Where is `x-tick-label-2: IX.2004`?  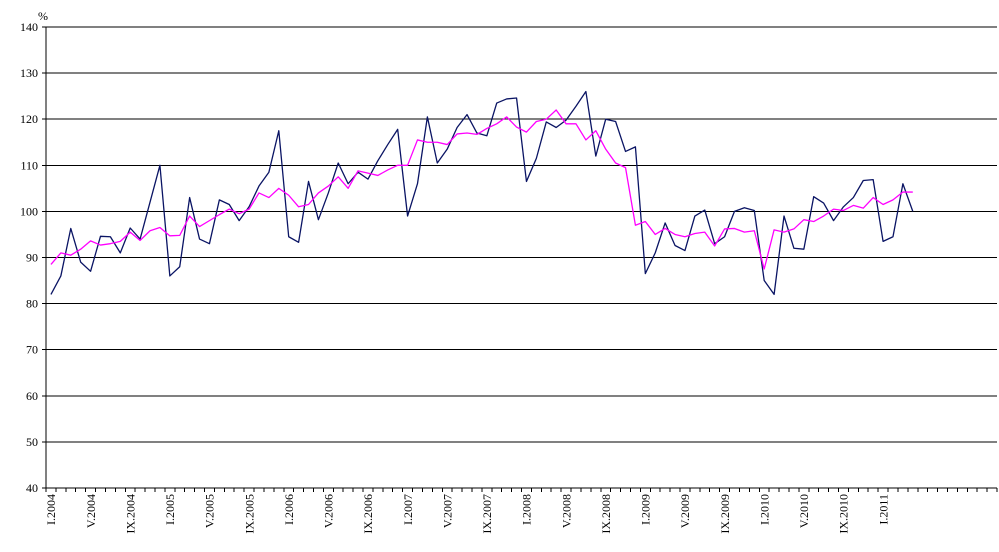 x-tick-label-2: IX.2004 is located at coordinates (130, 514).